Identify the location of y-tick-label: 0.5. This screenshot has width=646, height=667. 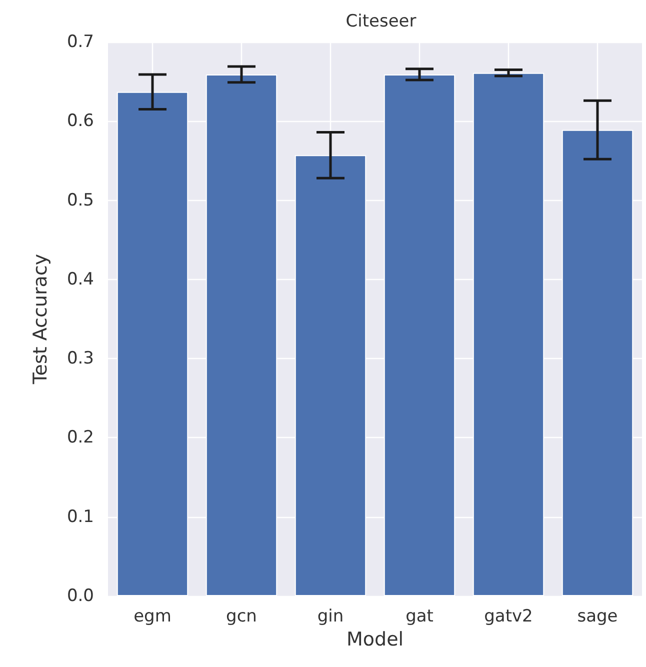
(80, 200).